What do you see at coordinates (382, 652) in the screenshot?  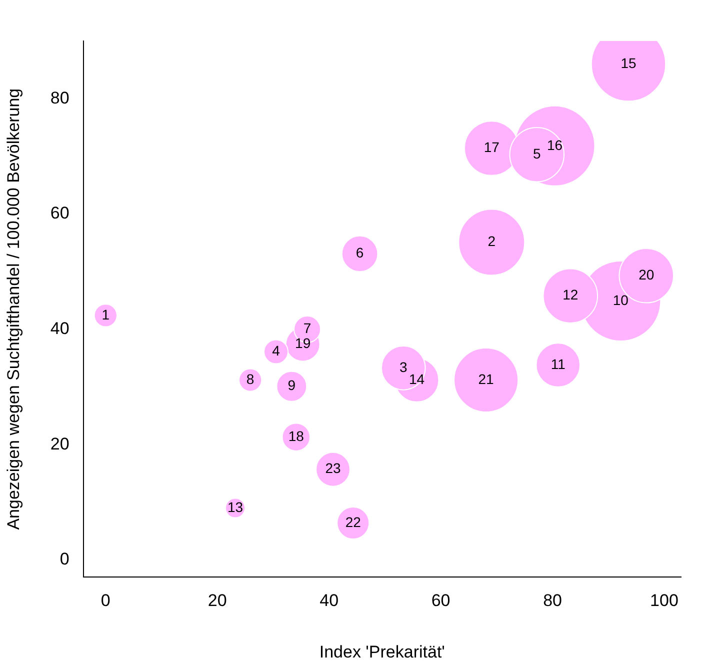 I see `x-axis-title: Index 'Prekarität'` at bounding box center [382, 652].